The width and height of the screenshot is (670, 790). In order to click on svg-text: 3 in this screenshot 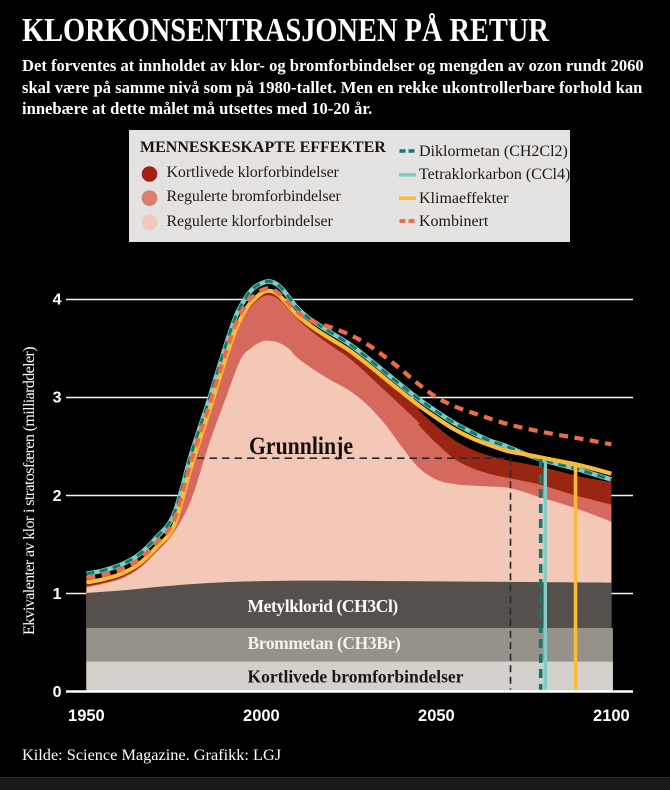, I will do `click(57, 398)`.